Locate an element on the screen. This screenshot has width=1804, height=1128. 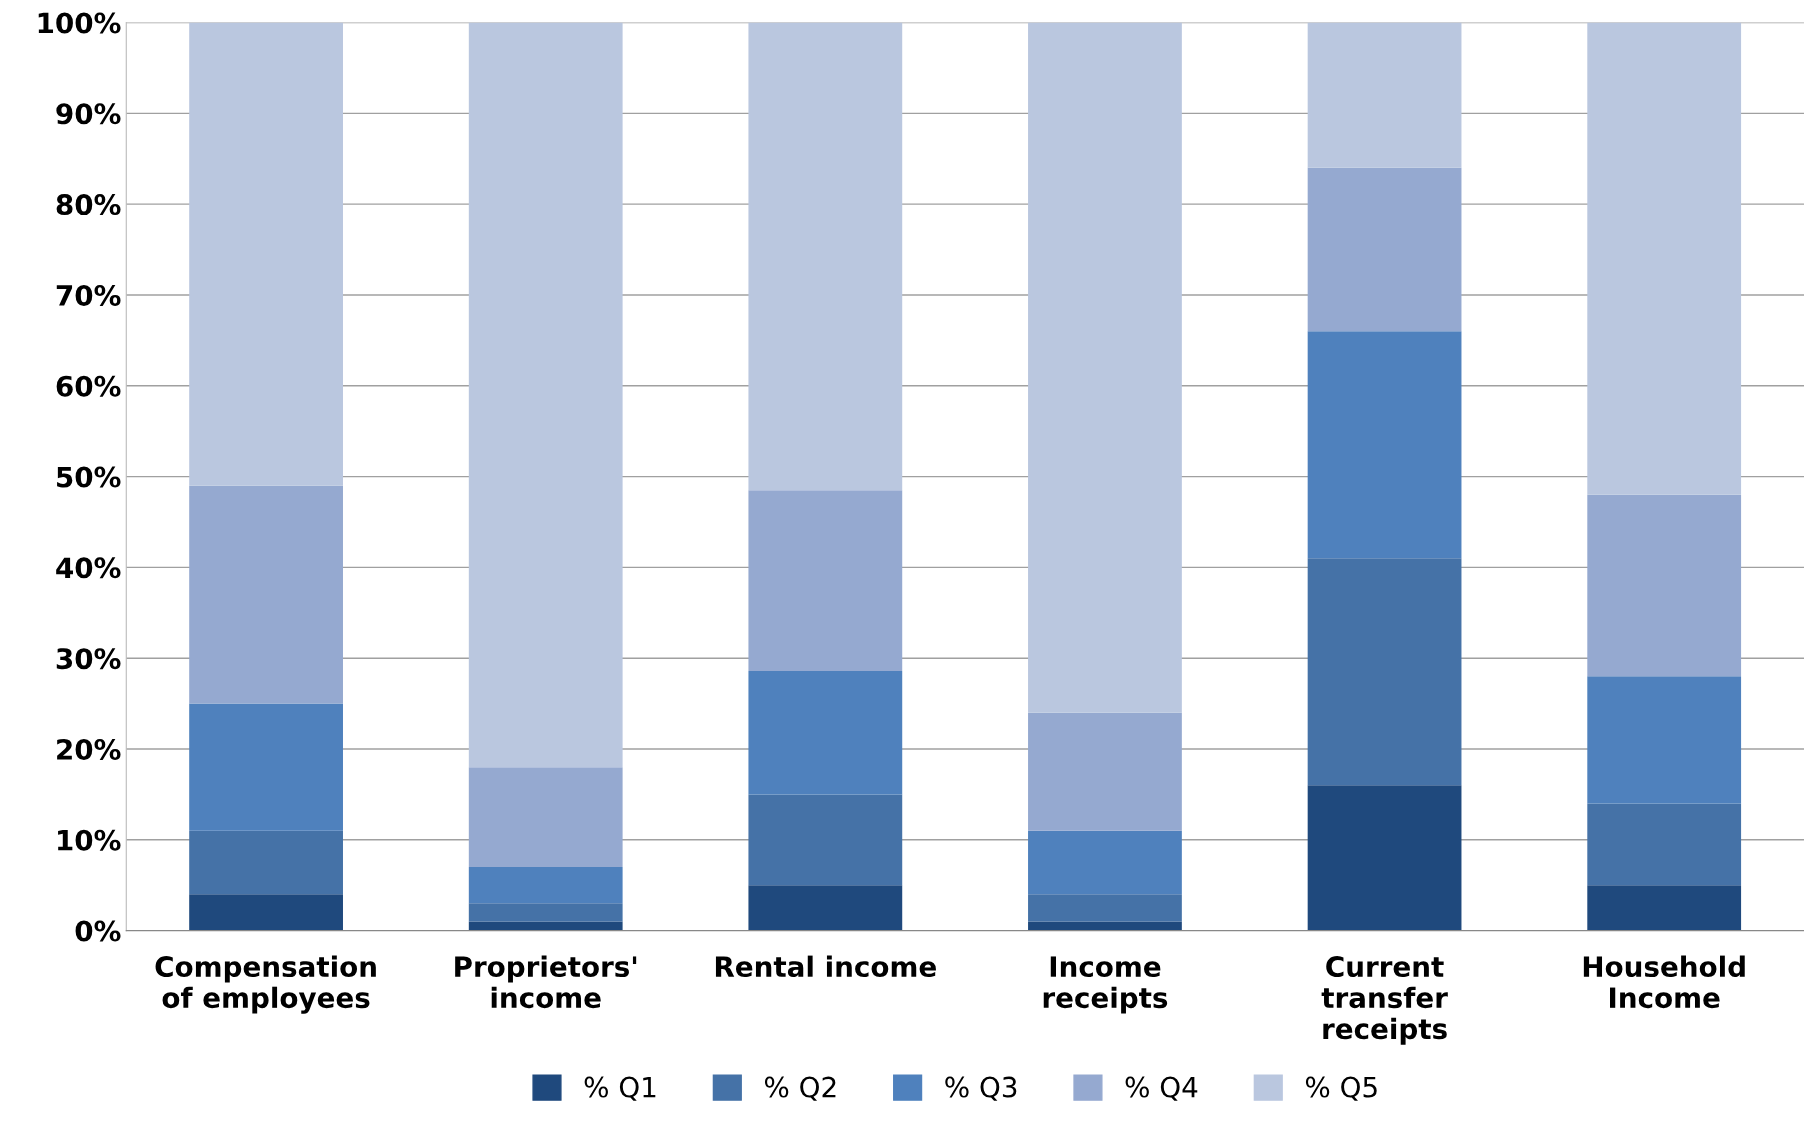
legend-label: % Q4 is located at coordinates (1161, 1088).